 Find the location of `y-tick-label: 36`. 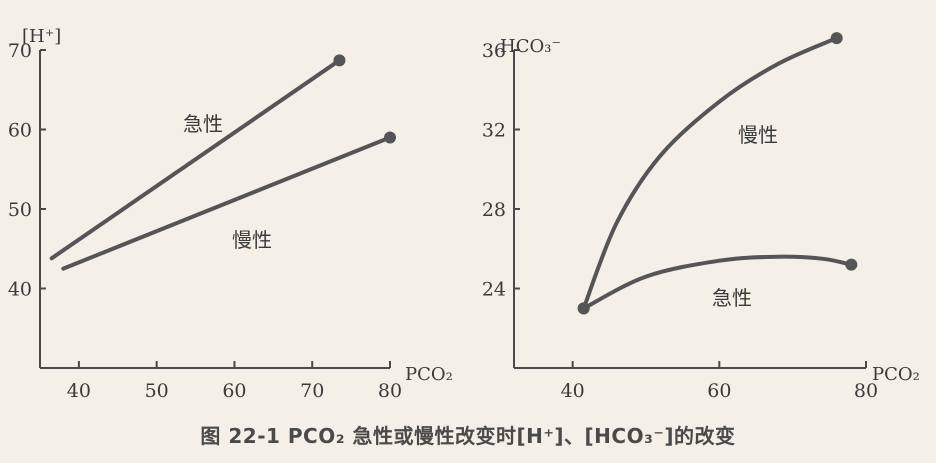

y-tick-label: 36 is located at coordinates (494, 51).